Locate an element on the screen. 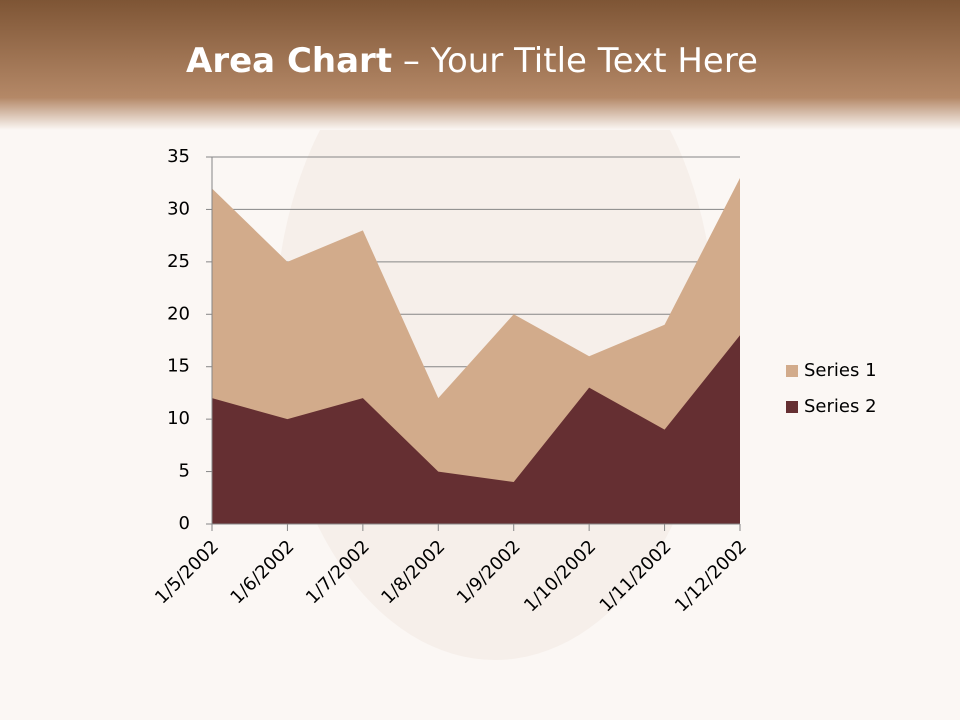 The height and width of the screenshot is (725, 960). title-bold: Area Chart is located at coordinates (289, 61).